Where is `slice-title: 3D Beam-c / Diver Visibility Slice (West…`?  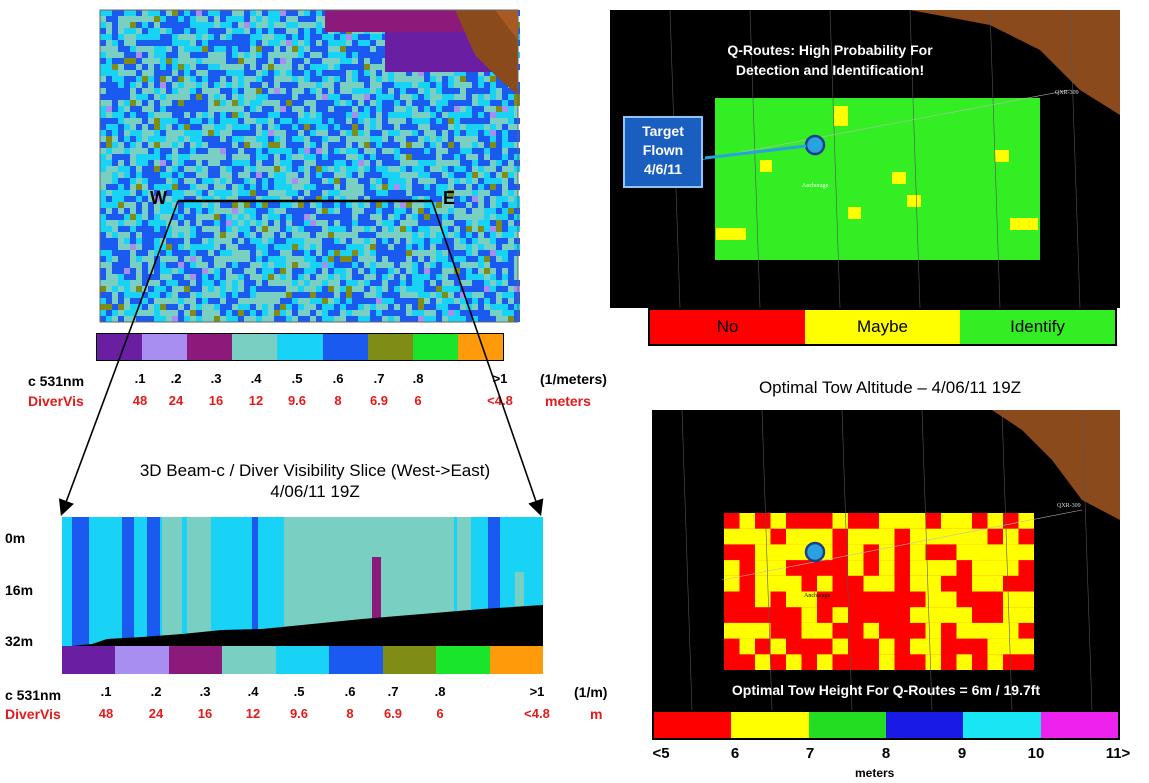 slice-title: 3D Beam-c / Diver Visibility Slice (West… is located at coordinates (315, 481).